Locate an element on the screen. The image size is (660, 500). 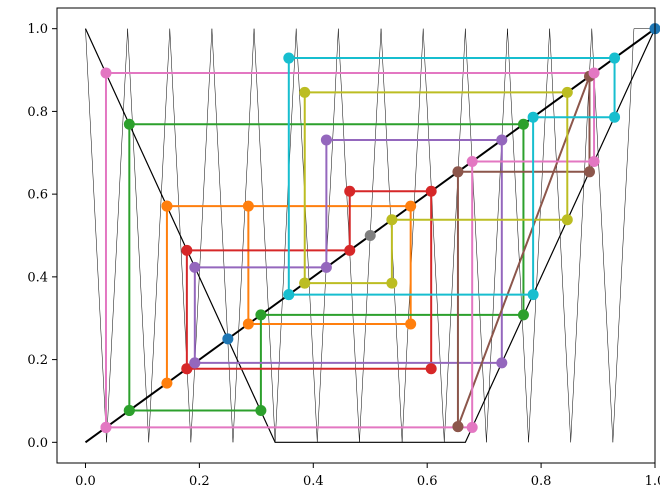
y-tick-label: 0.0 is located at coordinates (37, 443).